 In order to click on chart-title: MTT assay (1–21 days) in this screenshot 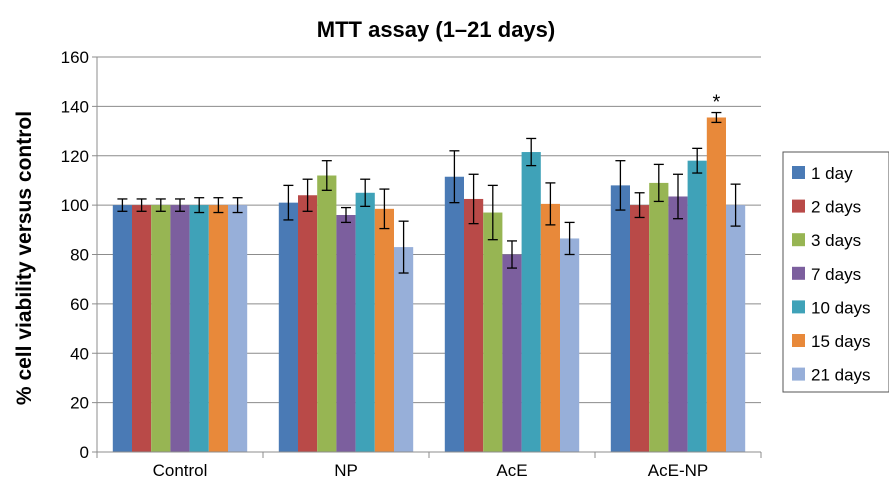, I will do `click(436, 29)`.